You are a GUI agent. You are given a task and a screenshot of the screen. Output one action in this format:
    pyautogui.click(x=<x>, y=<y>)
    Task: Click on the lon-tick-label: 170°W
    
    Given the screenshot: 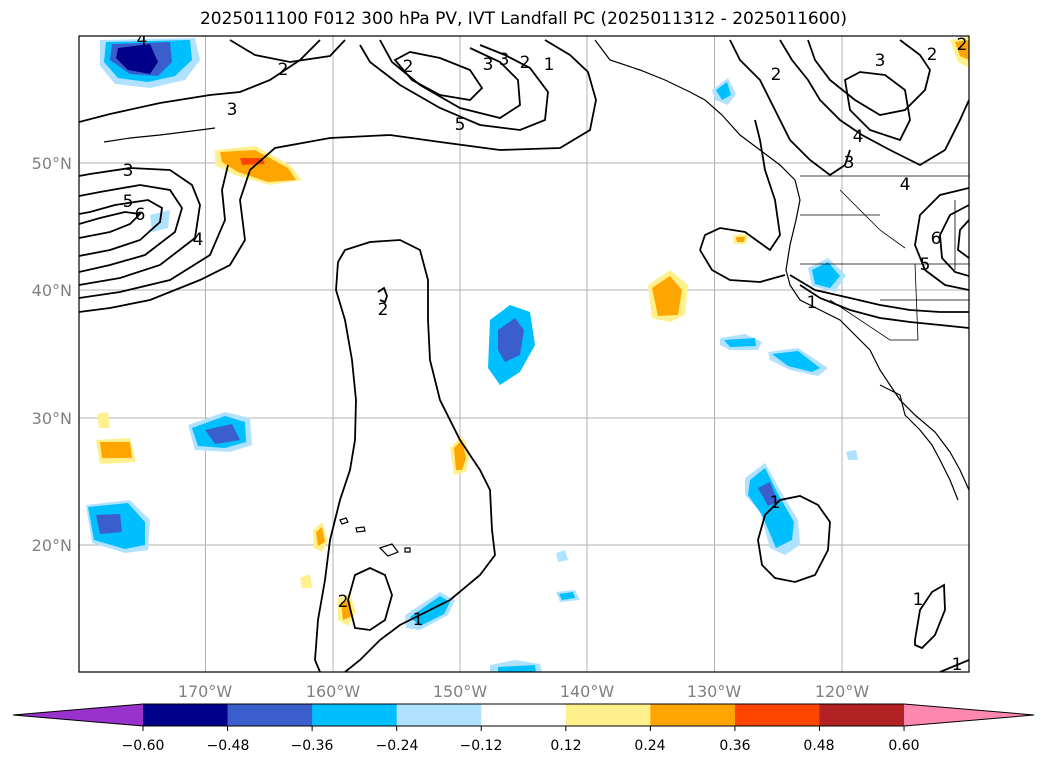 What is the action you would take?
    pyautogui.click(x=205, y=691)
    